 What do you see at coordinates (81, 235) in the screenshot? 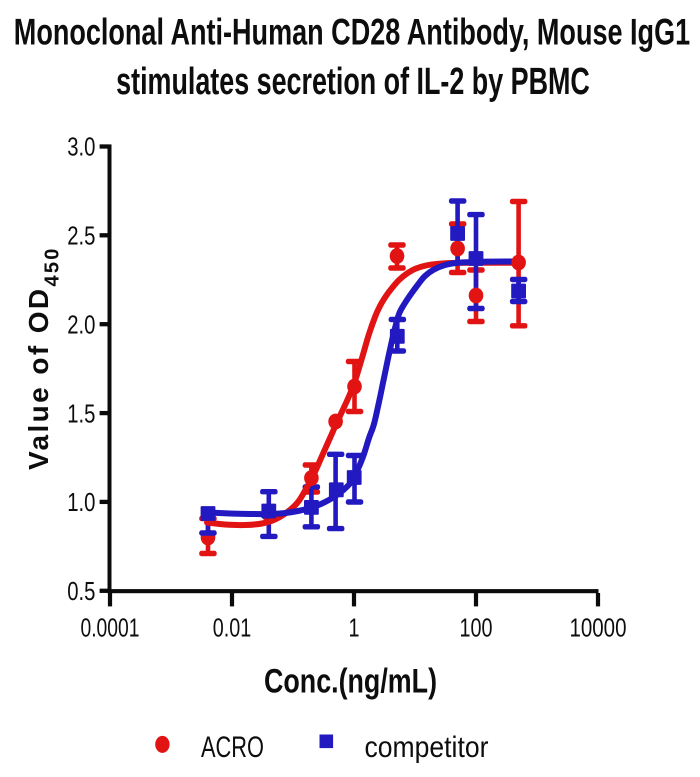
I see `svg-text: 2.5` at bounding box center [81, 235].